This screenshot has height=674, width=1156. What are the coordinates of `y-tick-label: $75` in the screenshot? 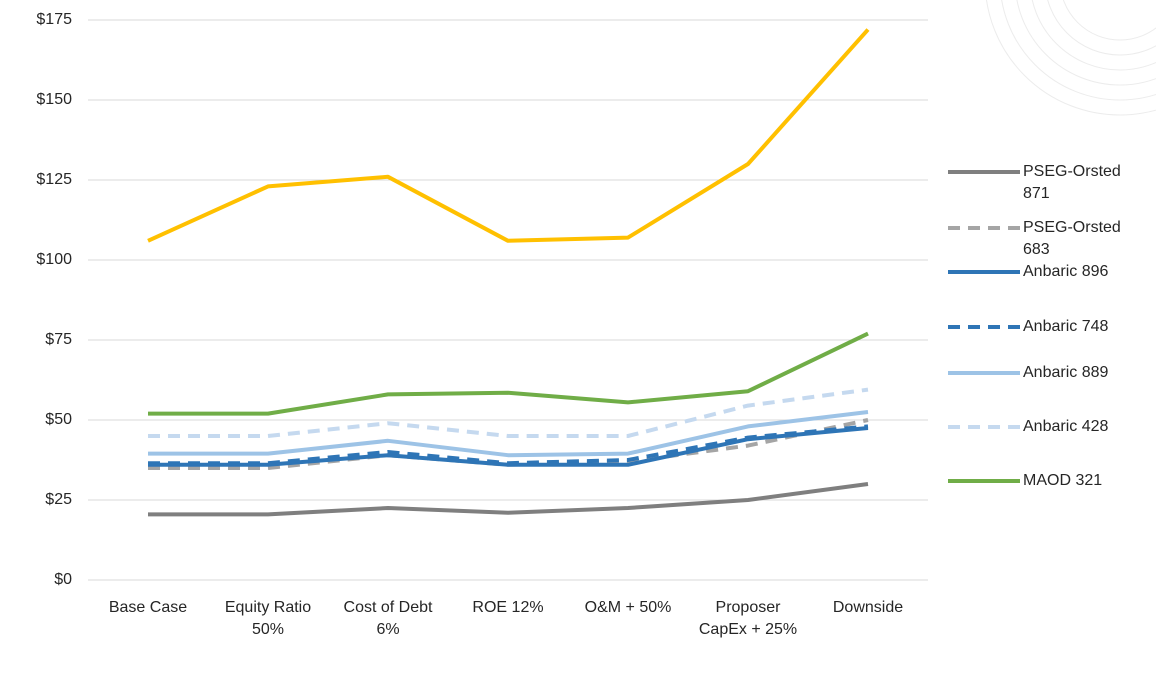 It's located at (58, 339).